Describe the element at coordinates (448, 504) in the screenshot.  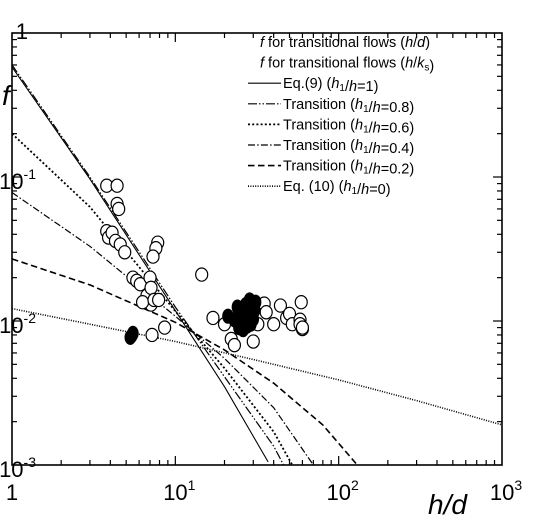
I see `x-axis-title: h/d` at that location.